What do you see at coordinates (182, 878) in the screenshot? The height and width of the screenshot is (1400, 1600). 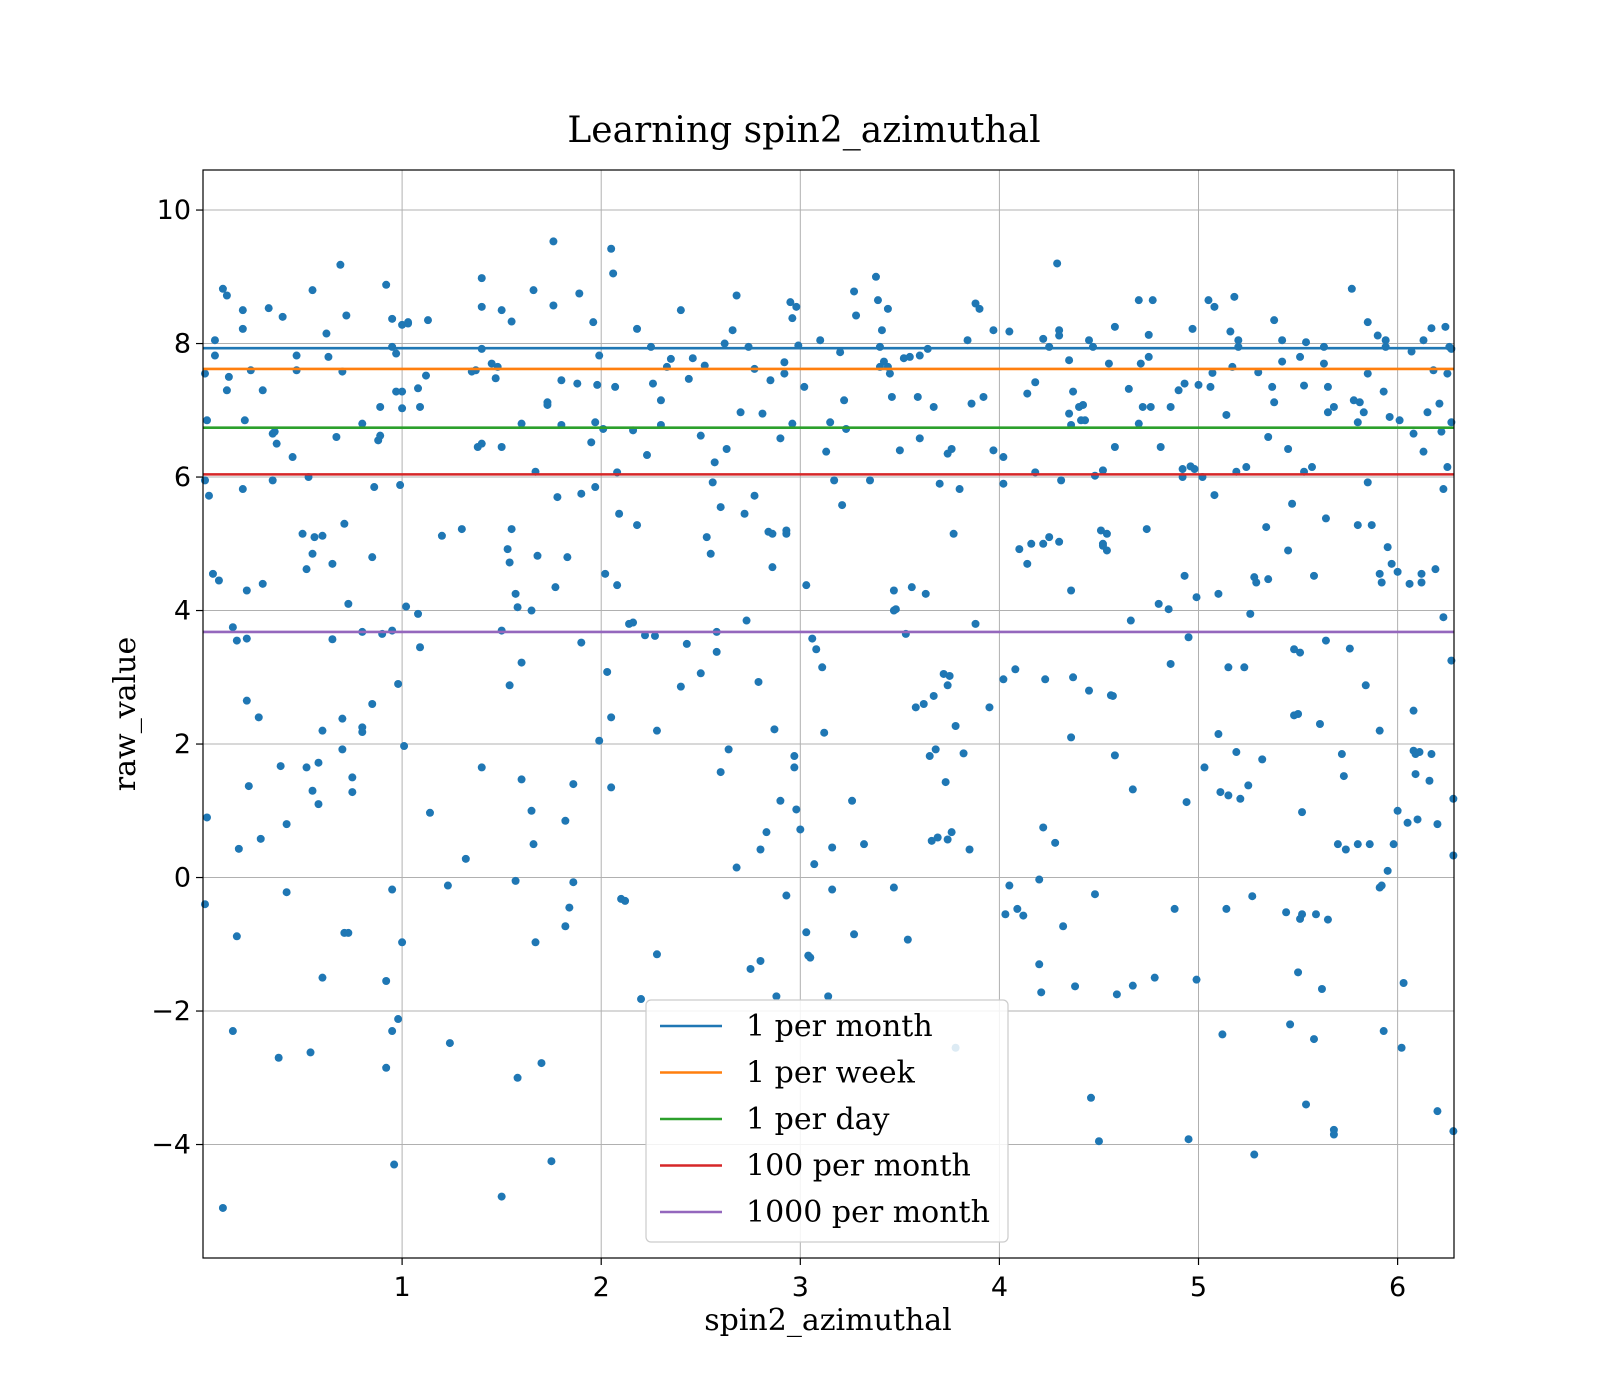 I see `y-tick-label: 0` at bounding box center [182, 878].